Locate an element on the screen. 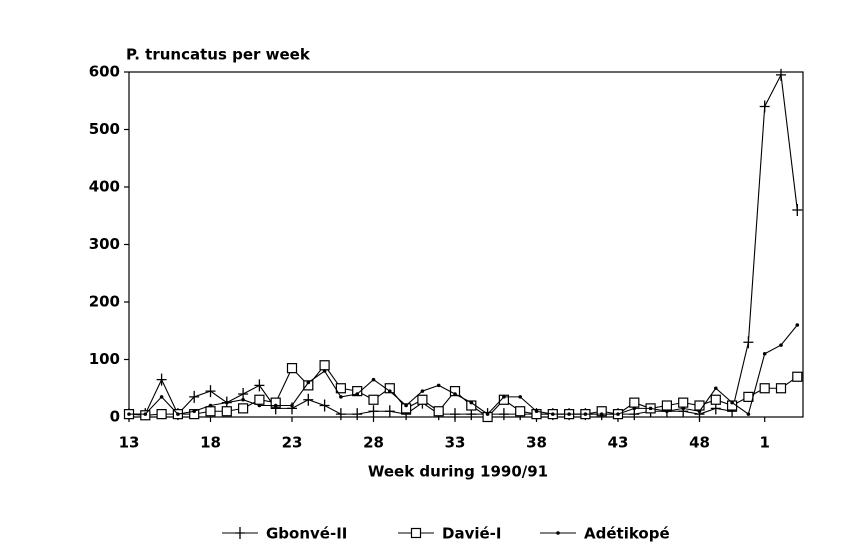  x-tick-label: 1 is located at coordinates (764, 443).